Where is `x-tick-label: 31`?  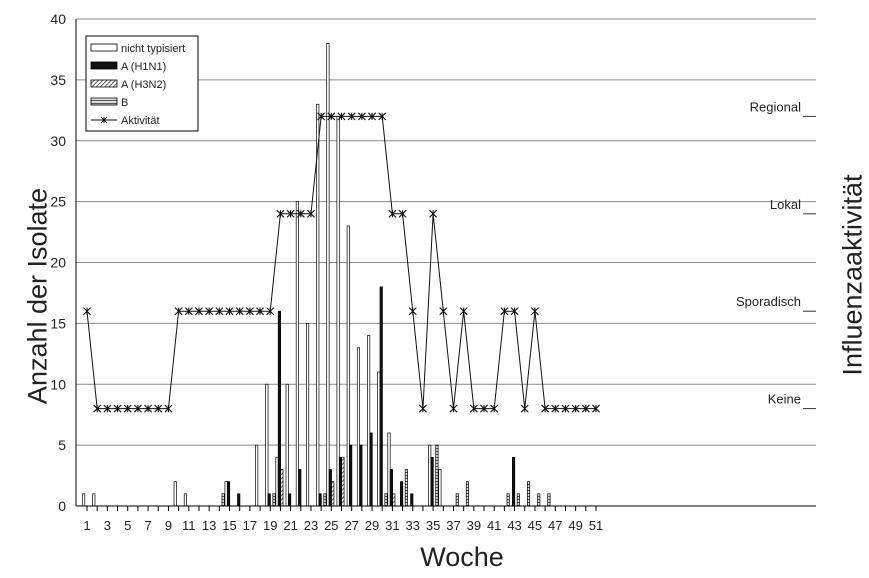 x-tick-label: 31 is located at coordinates (392, 525).